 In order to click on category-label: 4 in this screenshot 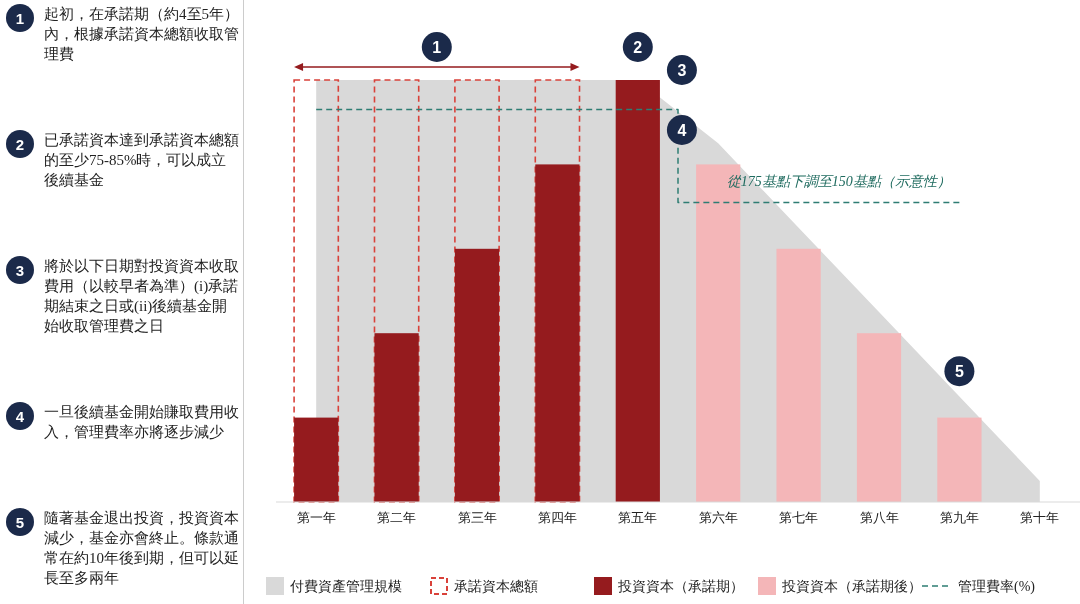, I will do `click(20, 416)`.